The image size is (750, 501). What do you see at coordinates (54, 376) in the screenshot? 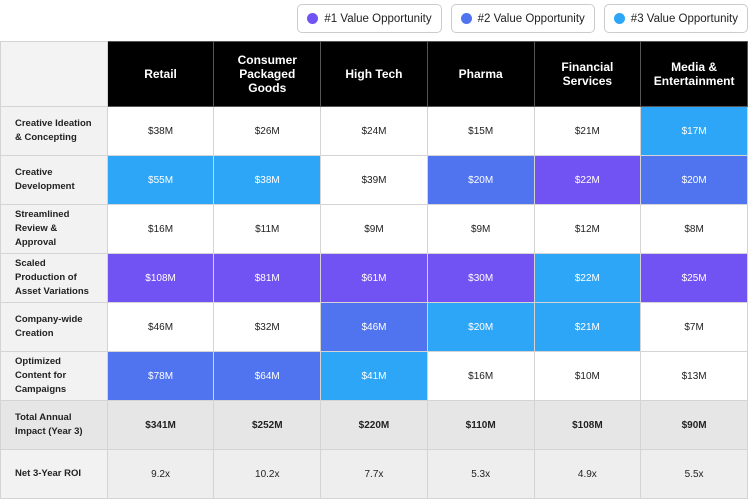
I see `row-label: Optimized Content for Campaigns` at bounding box center [54, 376].